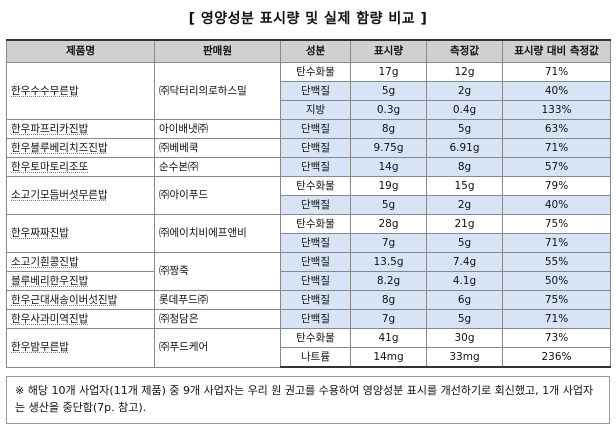 The height and width of the screenshot is (429, 616). I want to click on label-amount-cell: 14mg, so click(388, 357).